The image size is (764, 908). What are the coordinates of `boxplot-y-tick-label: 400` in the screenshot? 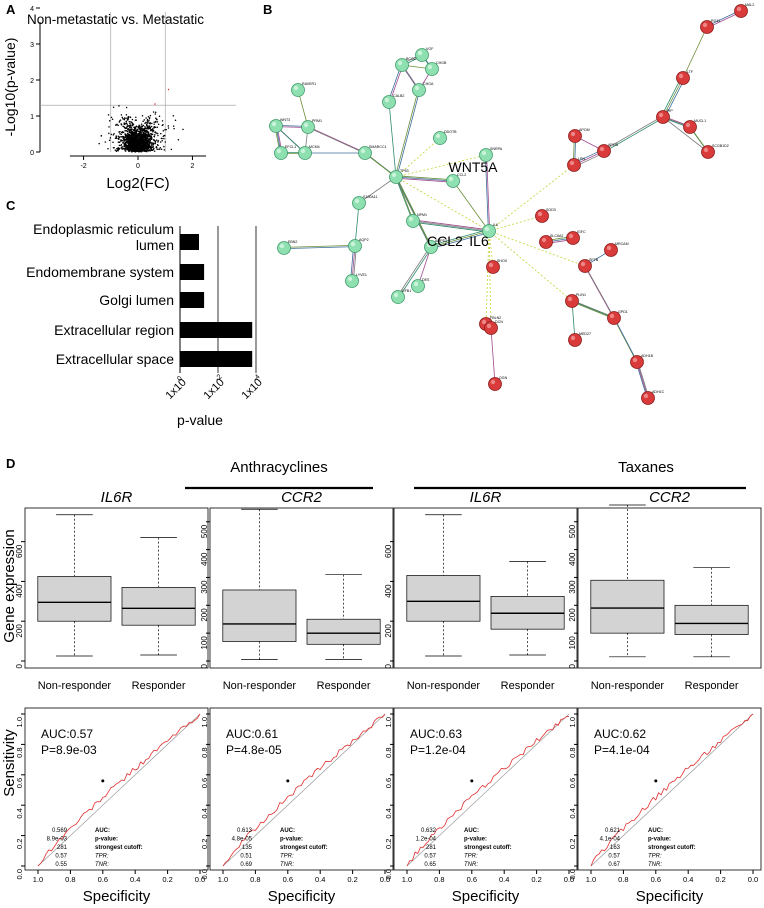 It's located at (388, 591).